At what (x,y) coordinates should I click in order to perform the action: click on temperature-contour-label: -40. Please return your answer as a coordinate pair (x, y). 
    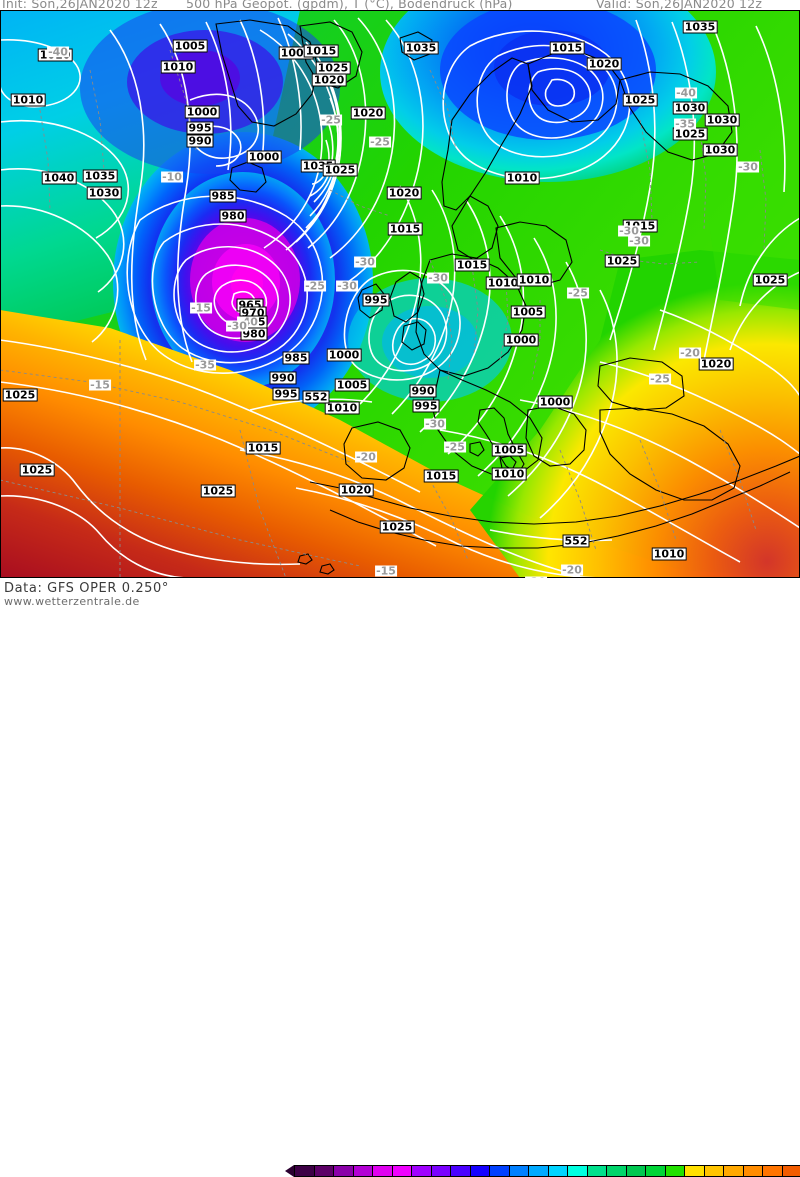
    Looking at the image, I should click on (686, 93).